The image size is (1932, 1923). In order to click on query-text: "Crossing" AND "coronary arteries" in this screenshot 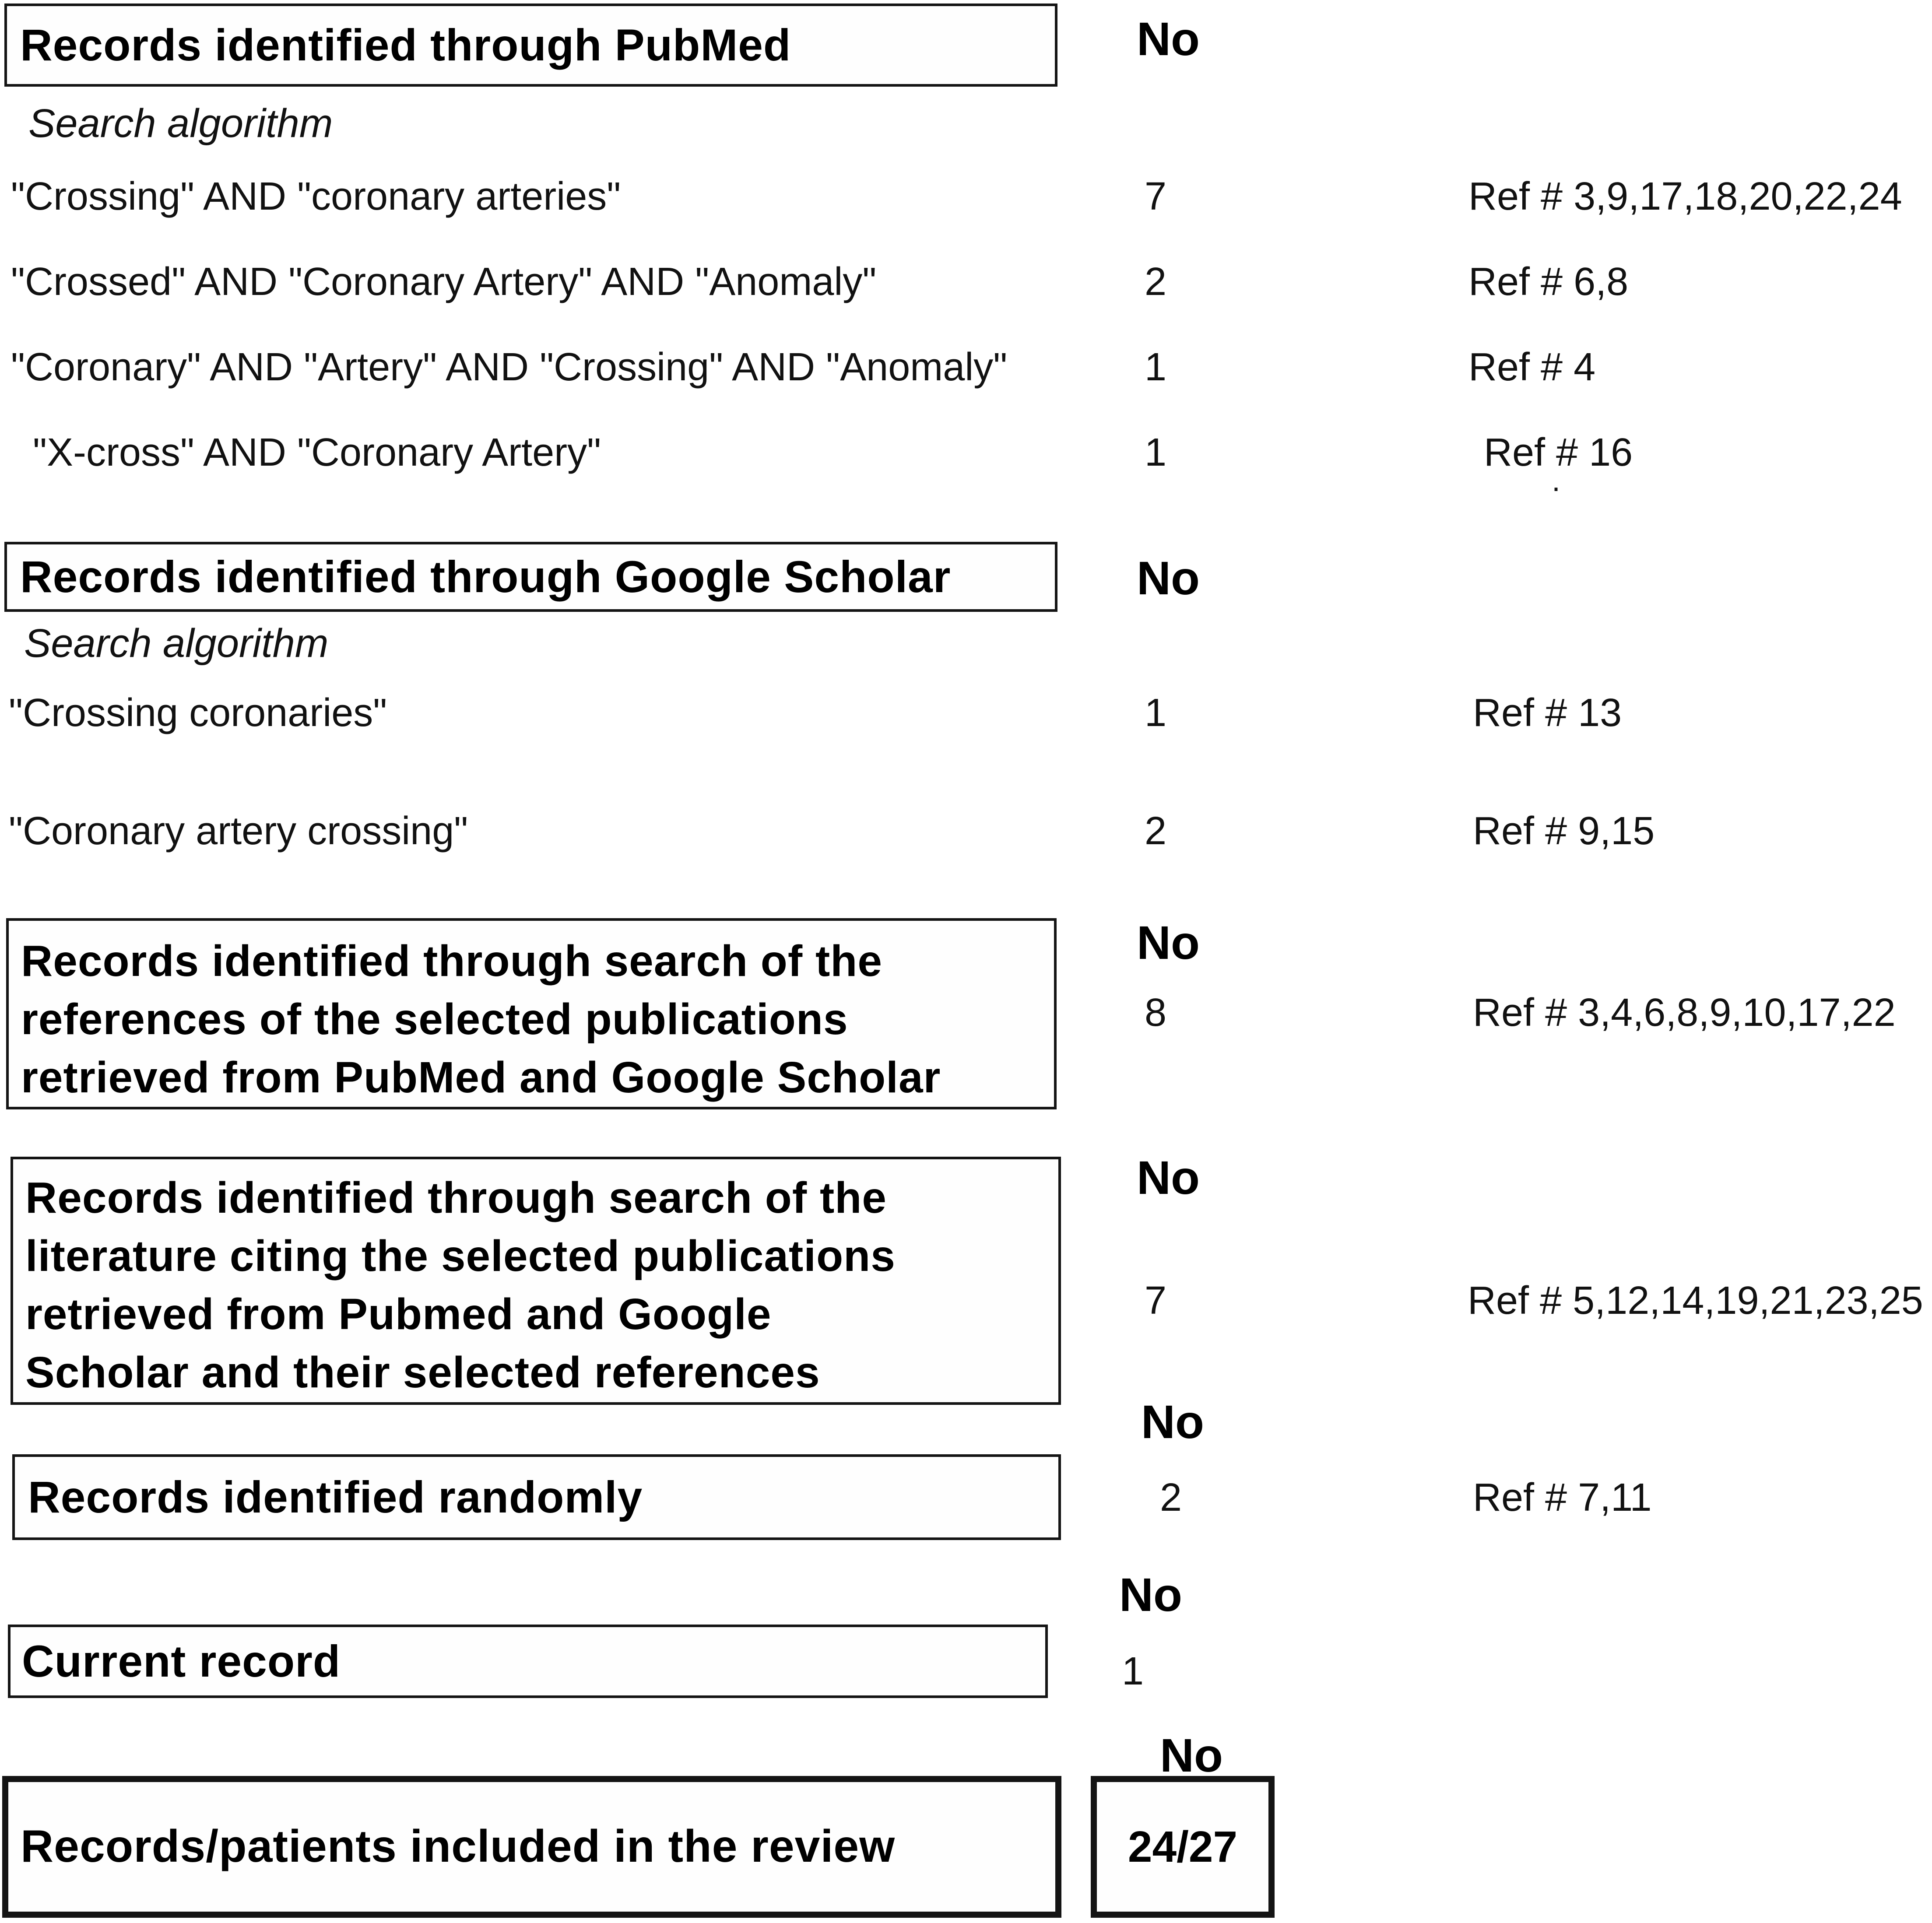, I will do `click(316, 196)`.